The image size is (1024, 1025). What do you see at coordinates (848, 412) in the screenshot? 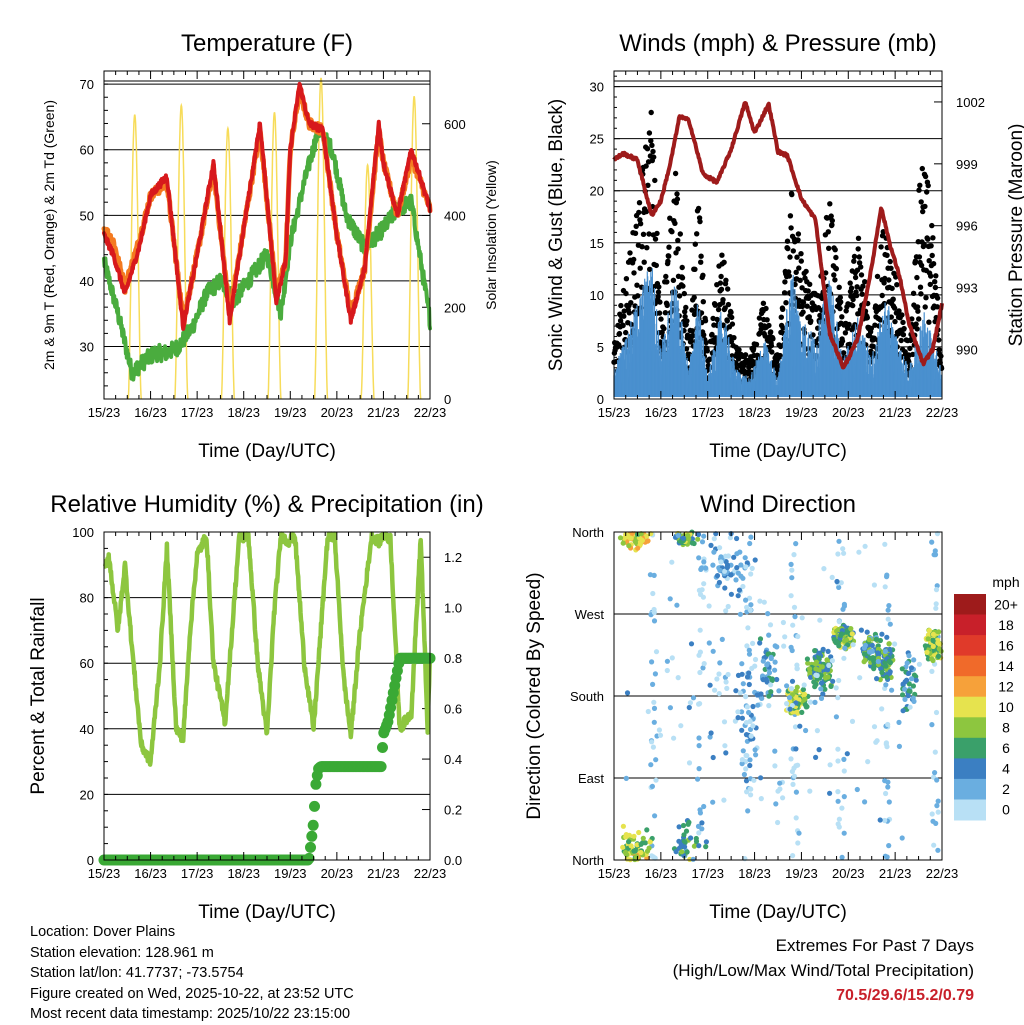
I see `x-tick-label: 20/23` at bounding box center [848, 412].